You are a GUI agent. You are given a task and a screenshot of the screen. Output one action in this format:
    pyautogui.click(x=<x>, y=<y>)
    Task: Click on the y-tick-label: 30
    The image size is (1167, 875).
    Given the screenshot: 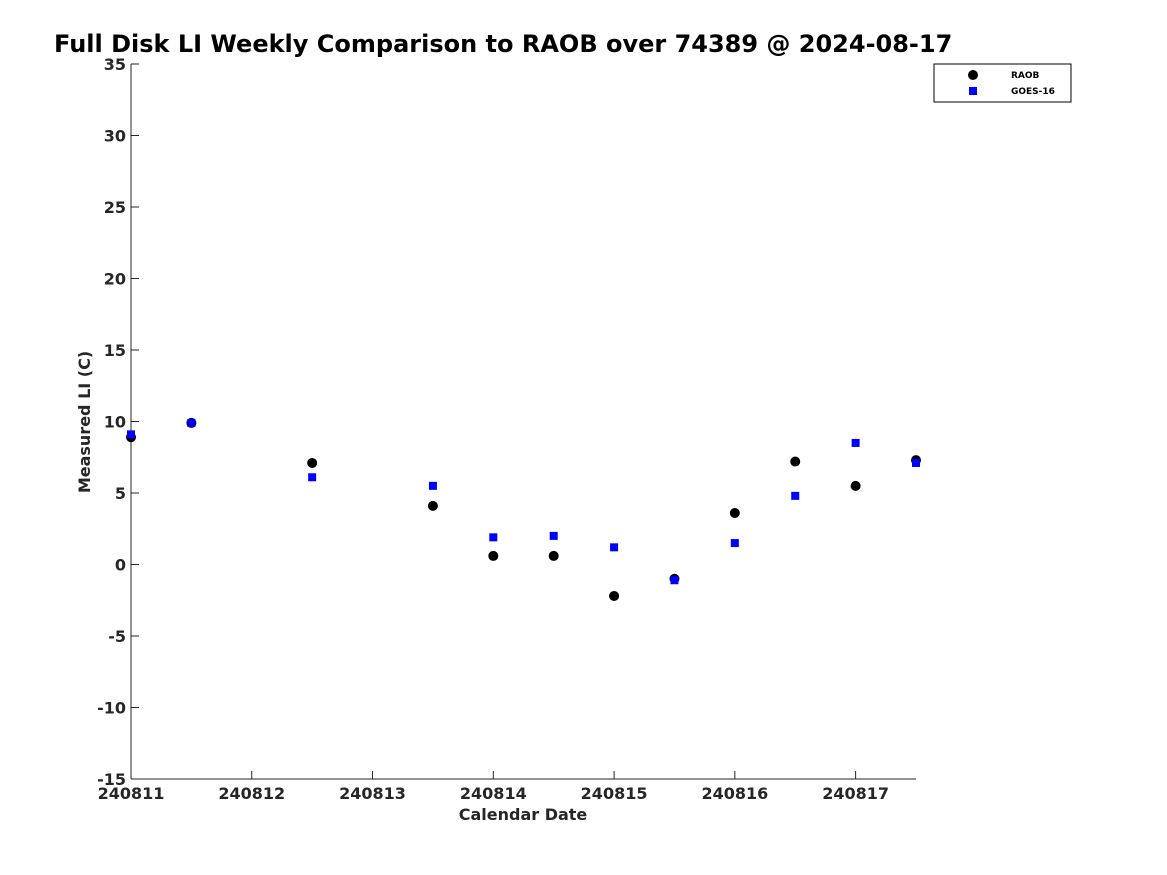 What is the action you would take?
    pyautogui.click(x=115, y=136)
    